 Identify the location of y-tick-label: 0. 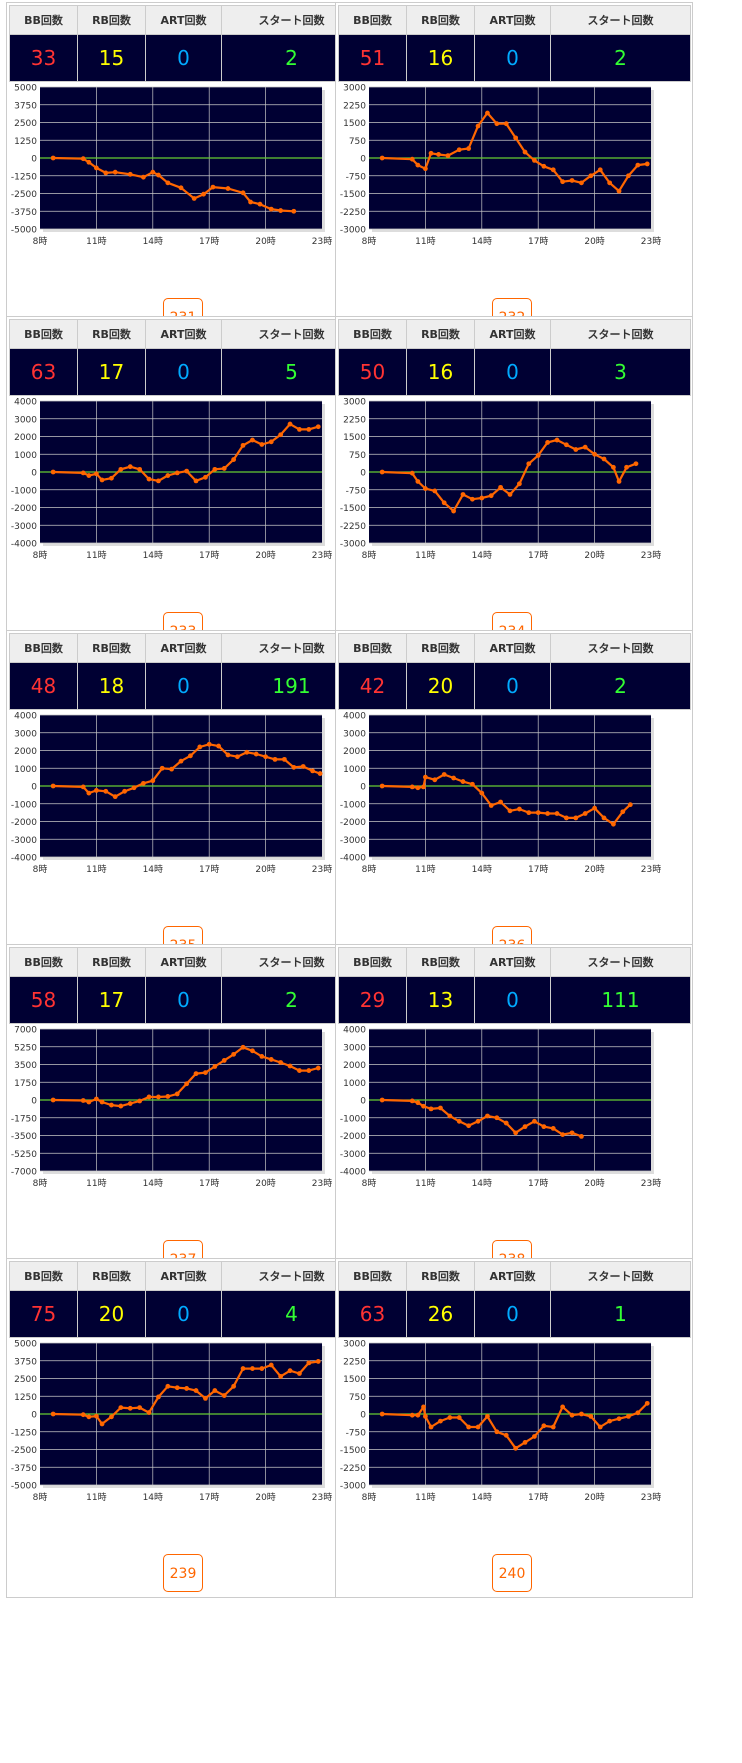
(34, 1416).